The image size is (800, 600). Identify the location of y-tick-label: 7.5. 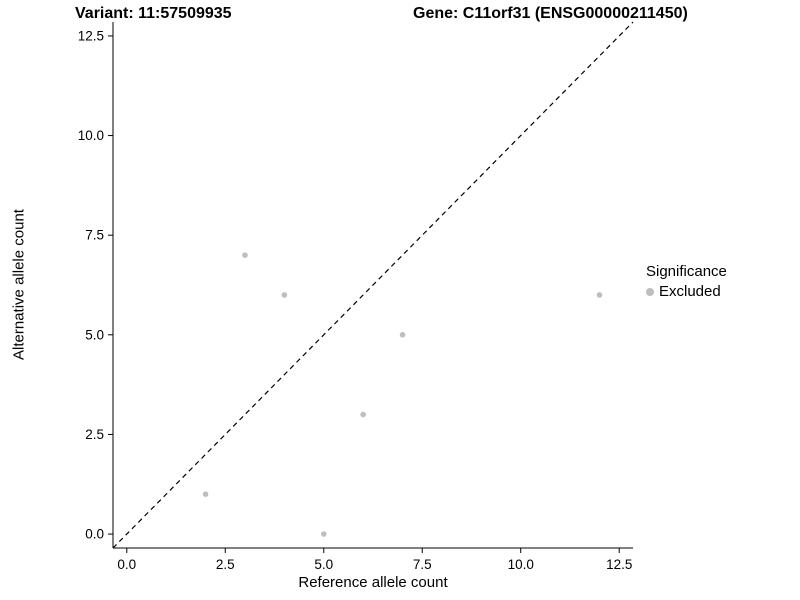
(94, 235).